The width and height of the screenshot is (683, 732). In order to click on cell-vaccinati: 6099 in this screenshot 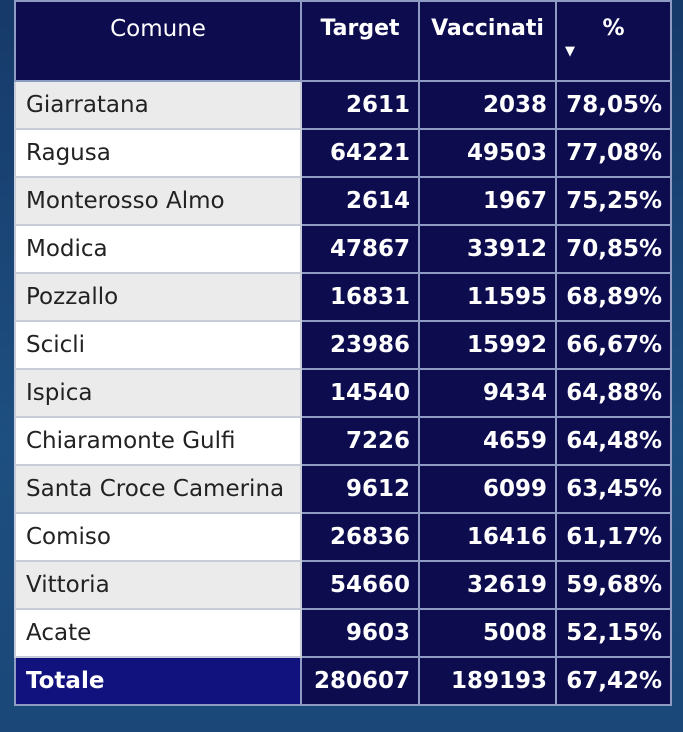, I will do `click(487, 489)`.